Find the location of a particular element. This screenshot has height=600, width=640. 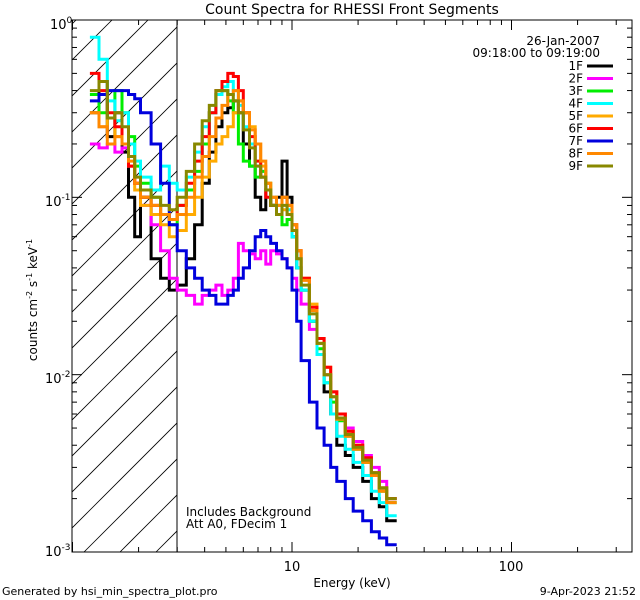

x-axis-label: Energy (keV) is located at coordinates (351, 583).